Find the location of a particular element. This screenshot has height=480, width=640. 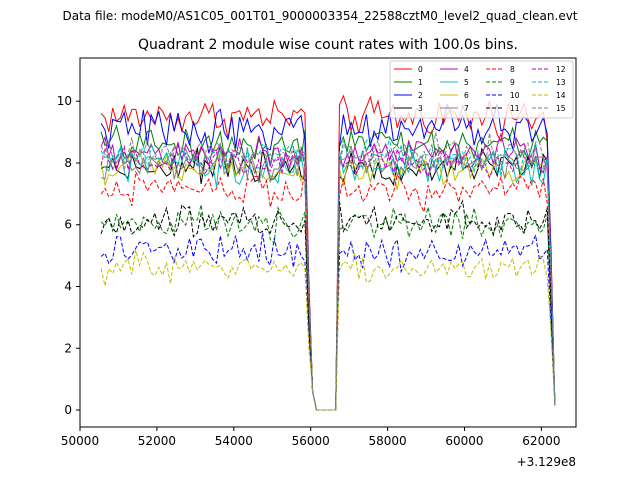

y-tick-label: 6 is located at coordinates (68, 225).